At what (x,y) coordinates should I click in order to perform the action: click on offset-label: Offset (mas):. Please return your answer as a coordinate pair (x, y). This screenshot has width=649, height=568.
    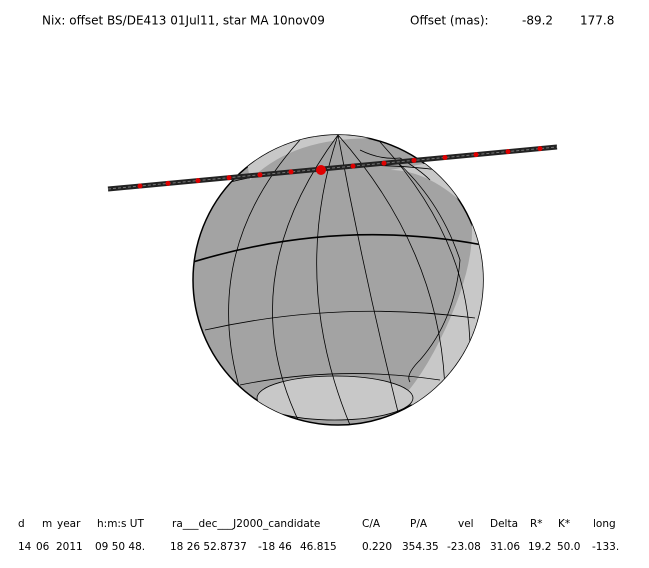
    Looking at the image, I should click on (449, 21).